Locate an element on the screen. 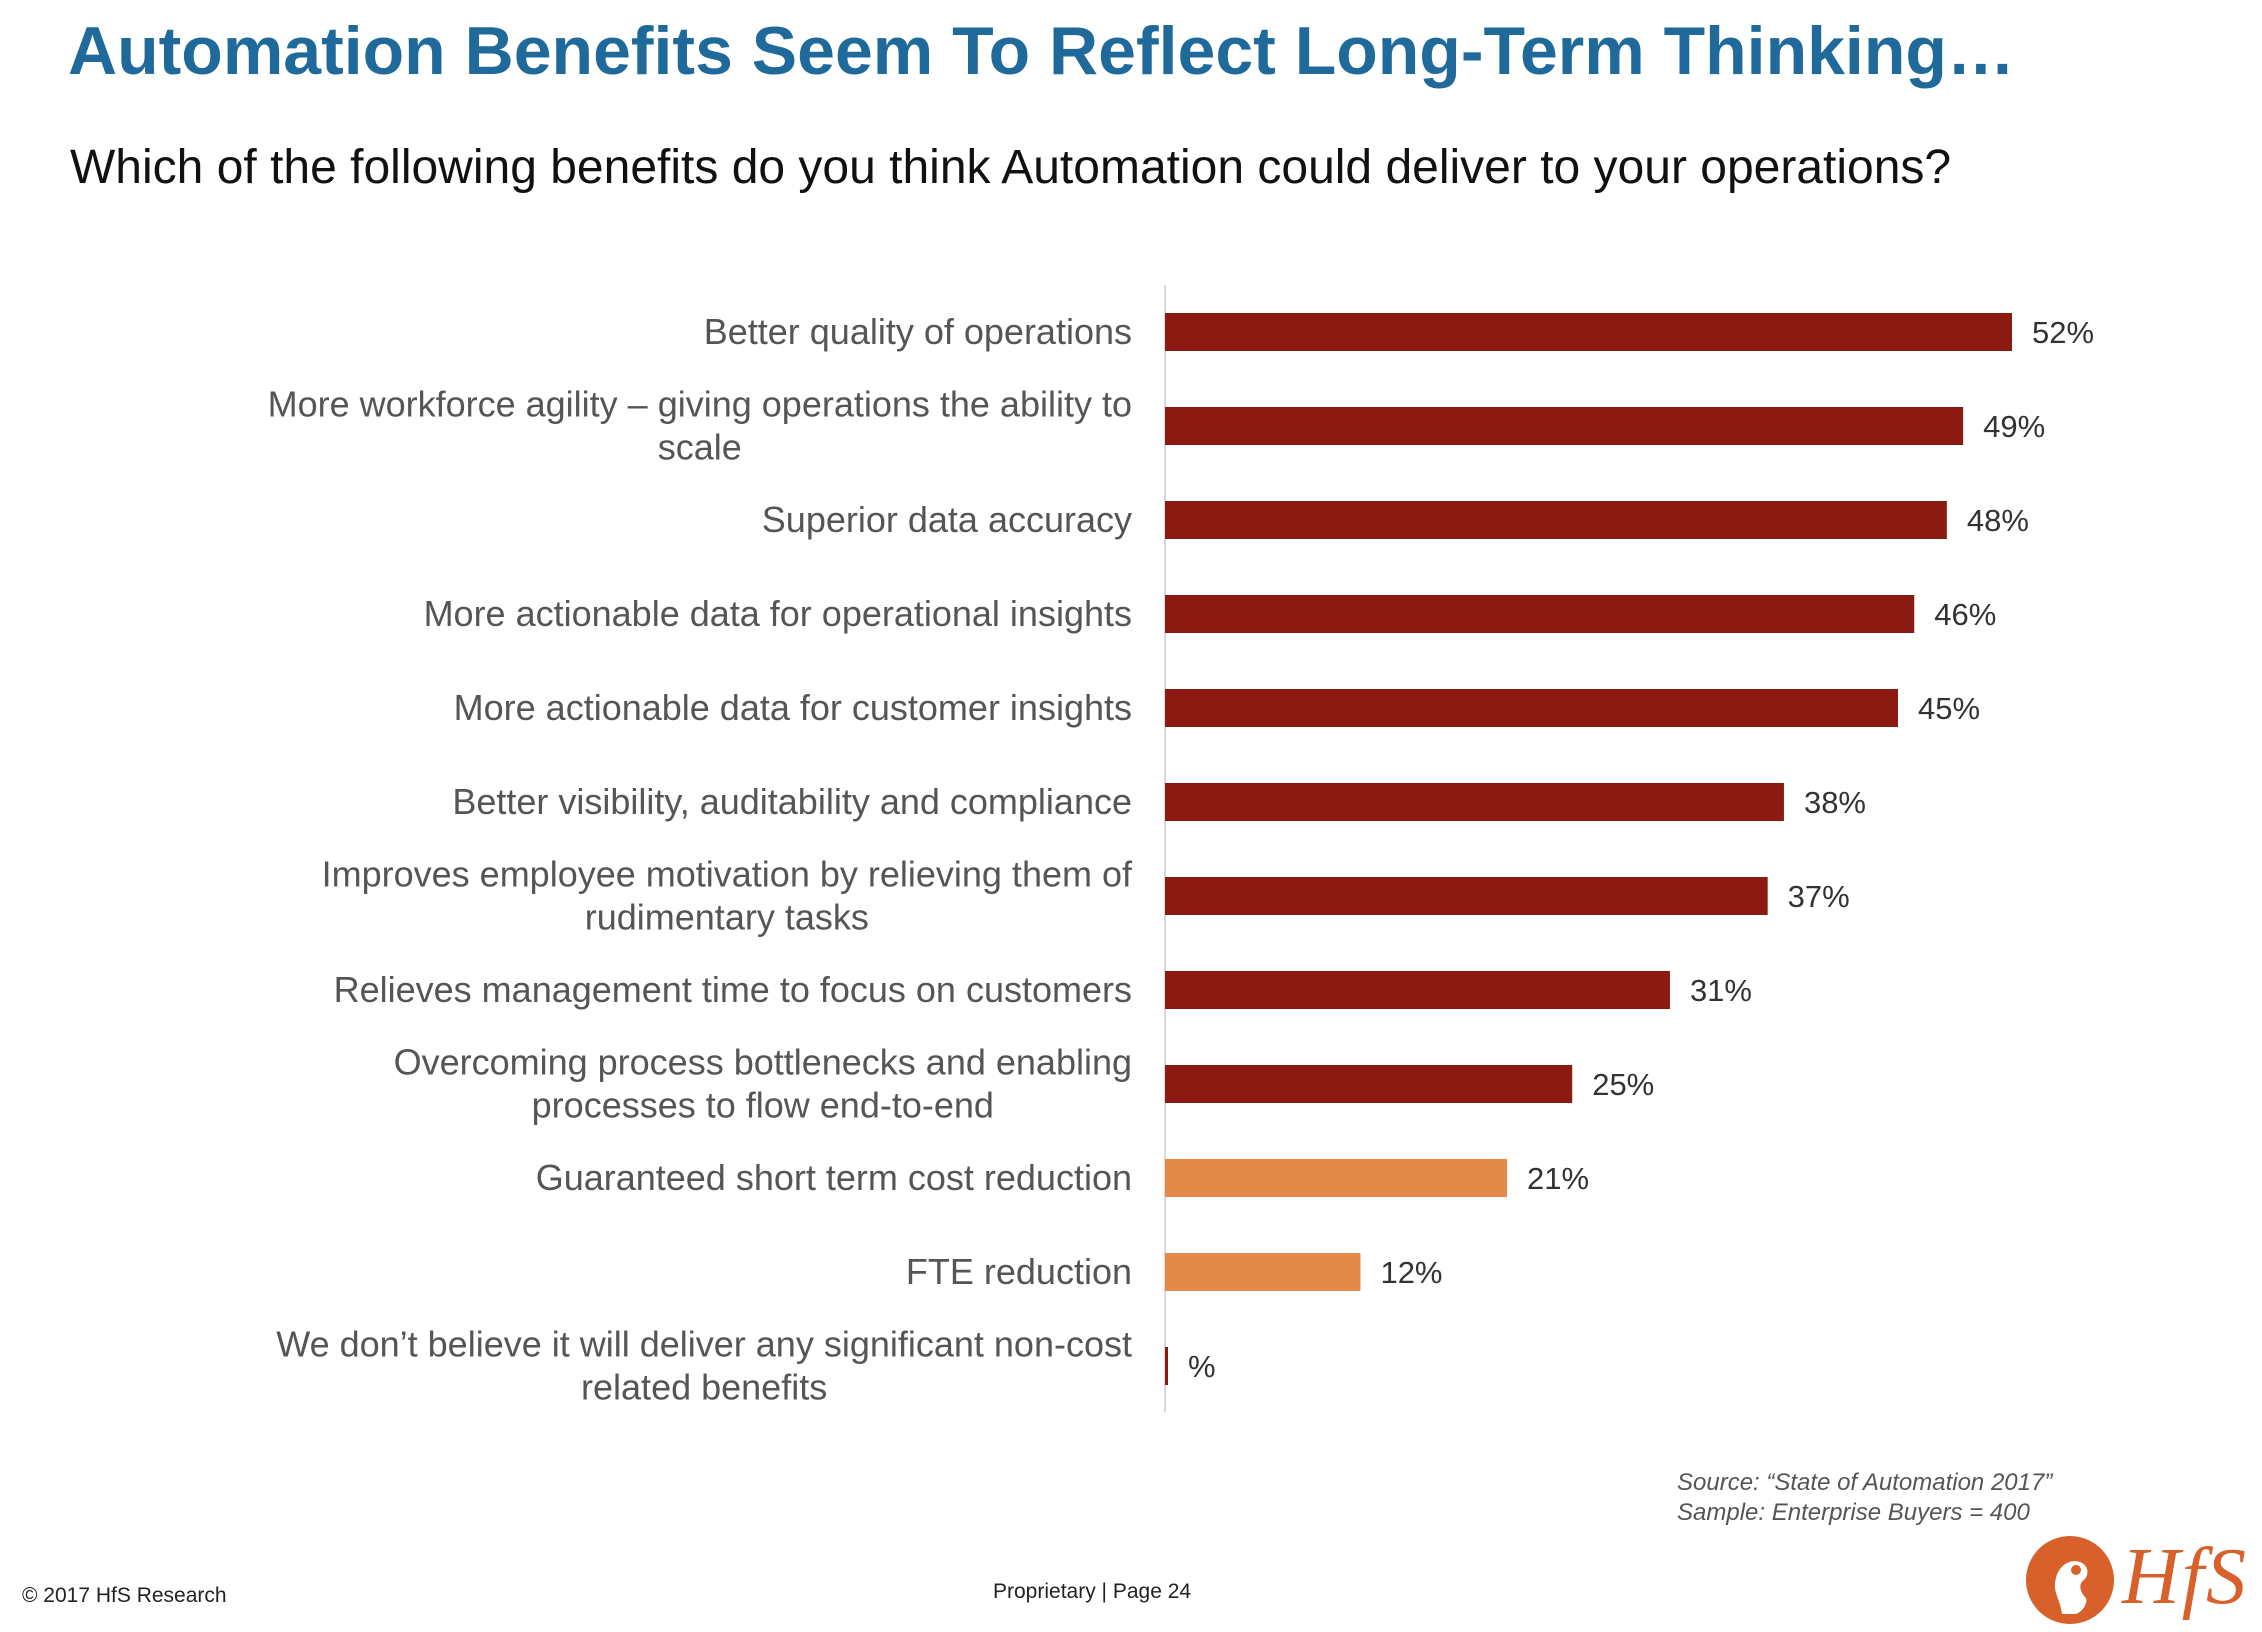 The width and height of the screenshot is (2262, 1632). copyright-text: © 2017 HfS Research is located at coordinates (124, 1595).